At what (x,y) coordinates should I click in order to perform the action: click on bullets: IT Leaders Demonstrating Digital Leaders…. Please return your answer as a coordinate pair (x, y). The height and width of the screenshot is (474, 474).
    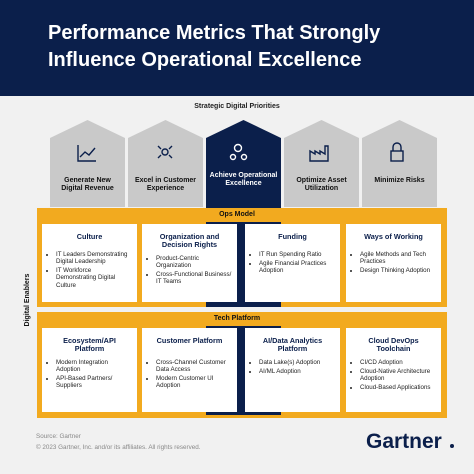
    Looking at the image, I should click on (90, 270).